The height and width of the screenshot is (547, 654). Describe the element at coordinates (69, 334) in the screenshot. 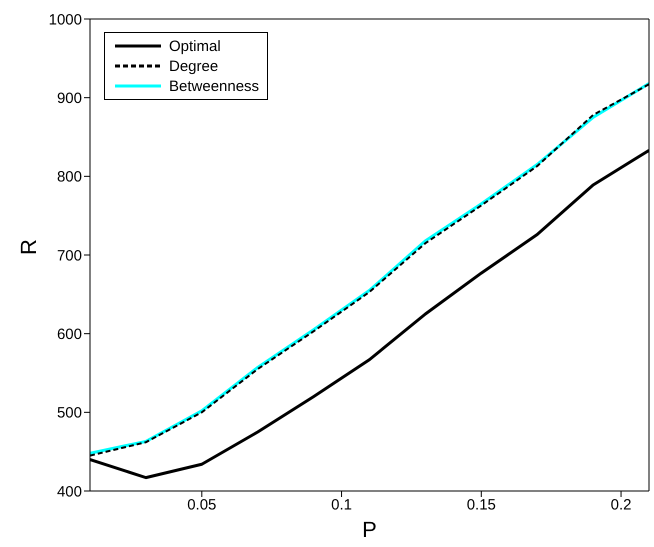

I see `y-tick-label: 600` at that location.